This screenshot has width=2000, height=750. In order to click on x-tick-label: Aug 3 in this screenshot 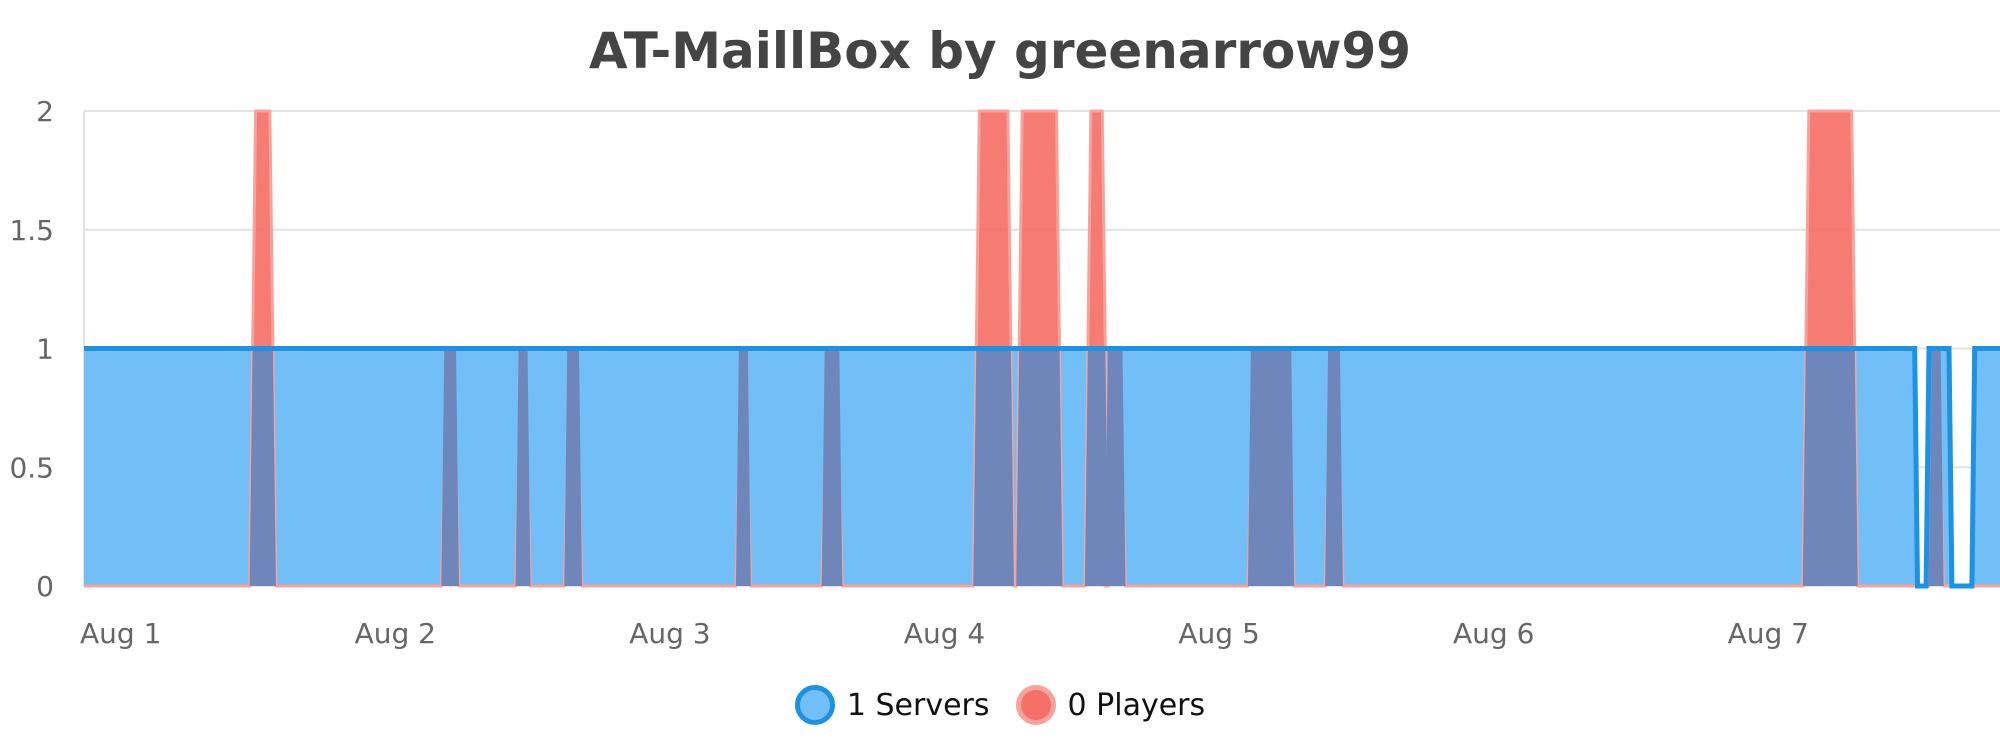, I will do `click(669, 633)`.